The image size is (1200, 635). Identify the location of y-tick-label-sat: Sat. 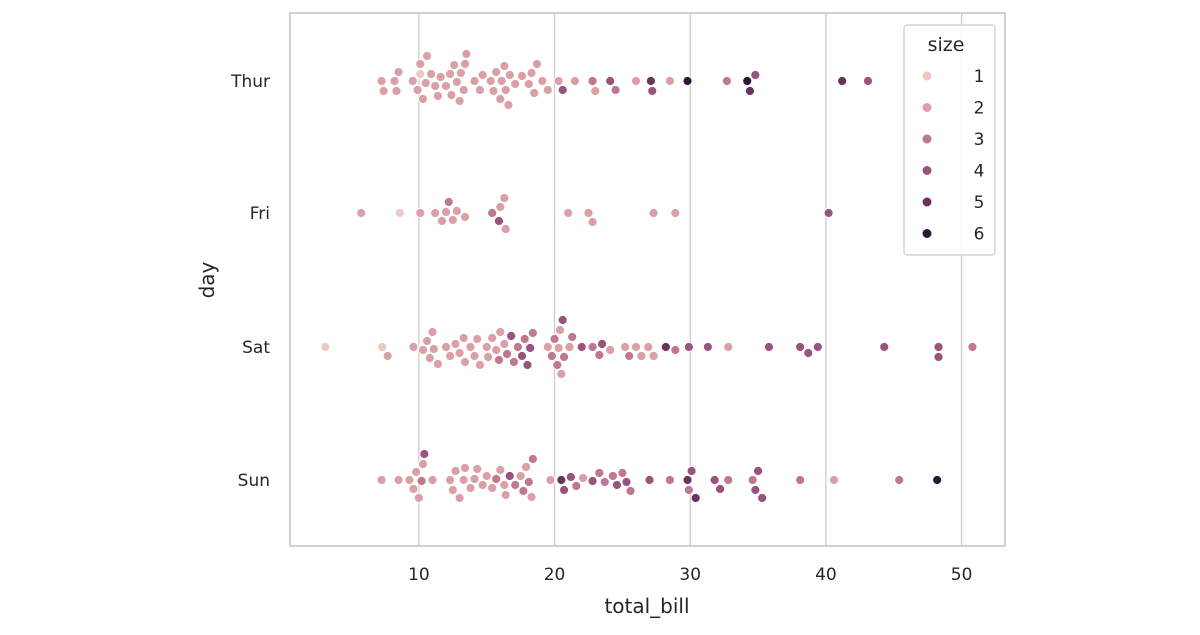
(256, 348).